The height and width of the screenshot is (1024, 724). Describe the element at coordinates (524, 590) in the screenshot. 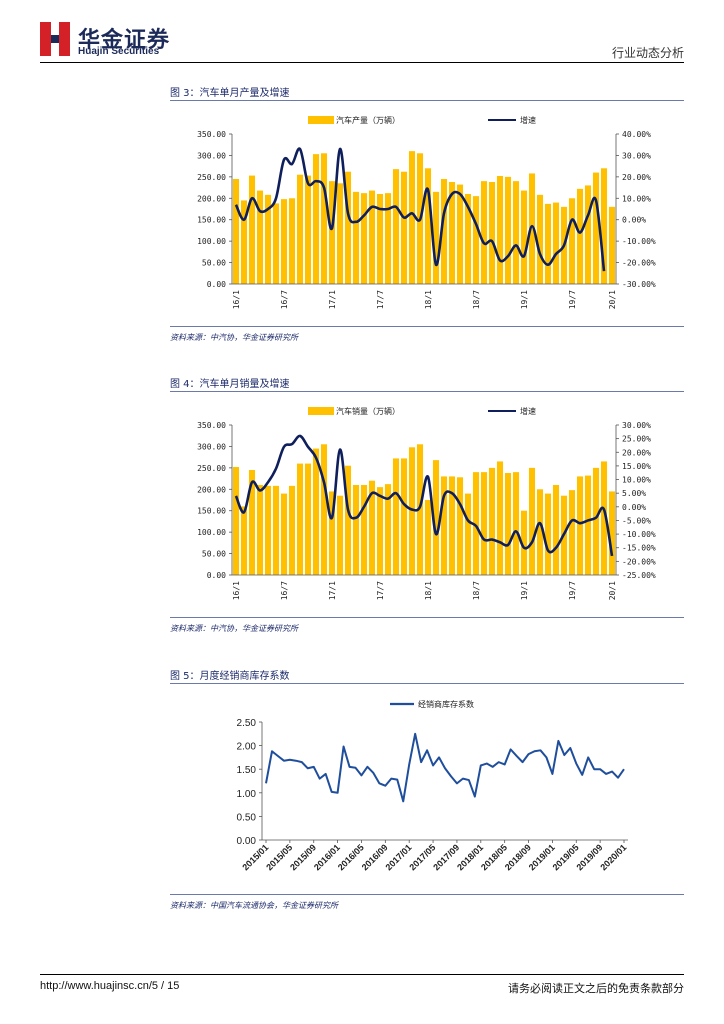

I see `fig4-x-label: 19/1` at that location.